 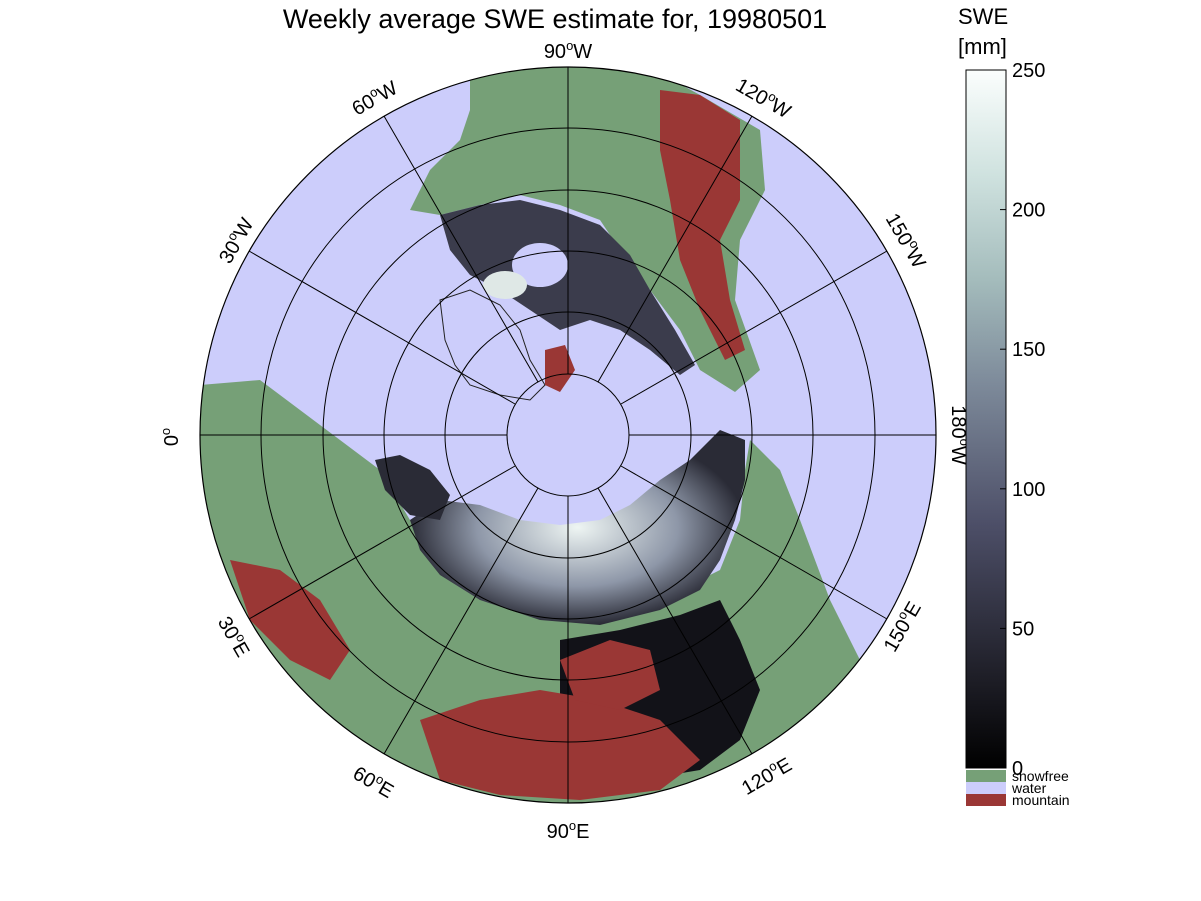 What do you see at coordinates (540, 265) in the screenshot?
I see `hudson-bay` at bounding box center [540, 265].